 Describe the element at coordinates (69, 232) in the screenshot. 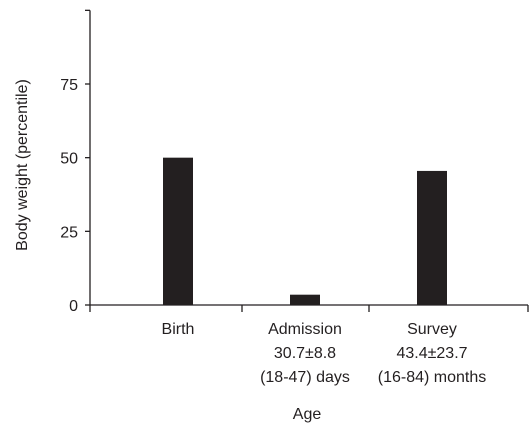

I see `y-tick-label: 25` at that location.